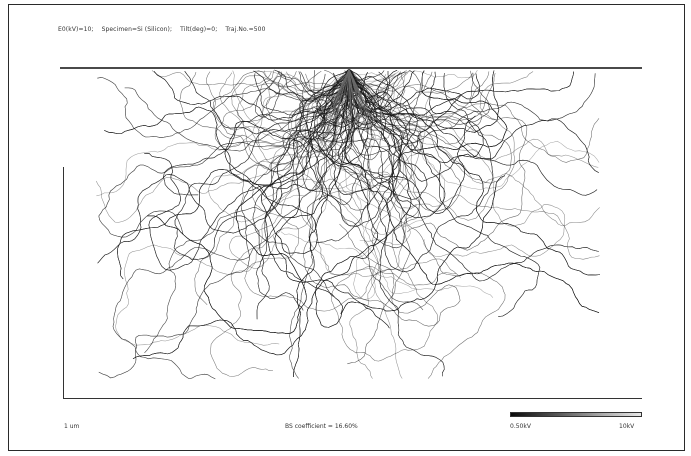 The height and width of the screenshot is (456, 691). Describe the element at coordinates (199, 29) in the screenshot. I see `tilt-label: Tilt(deg)=0;` at that location.